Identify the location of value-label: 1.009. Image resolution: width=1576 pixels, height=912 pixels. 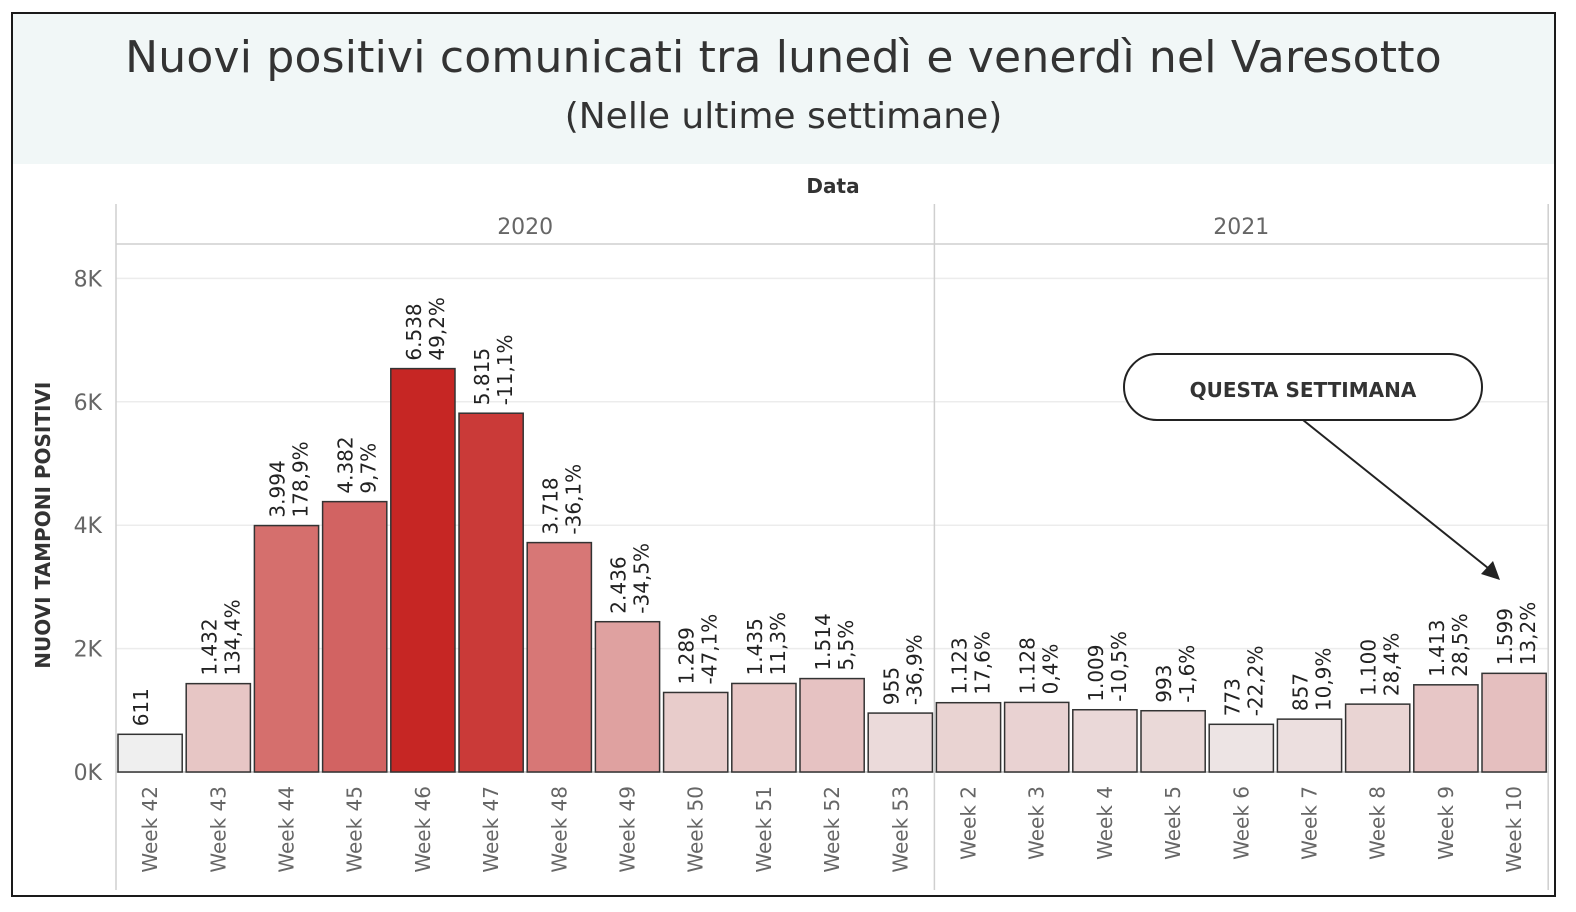
(1096, 672).